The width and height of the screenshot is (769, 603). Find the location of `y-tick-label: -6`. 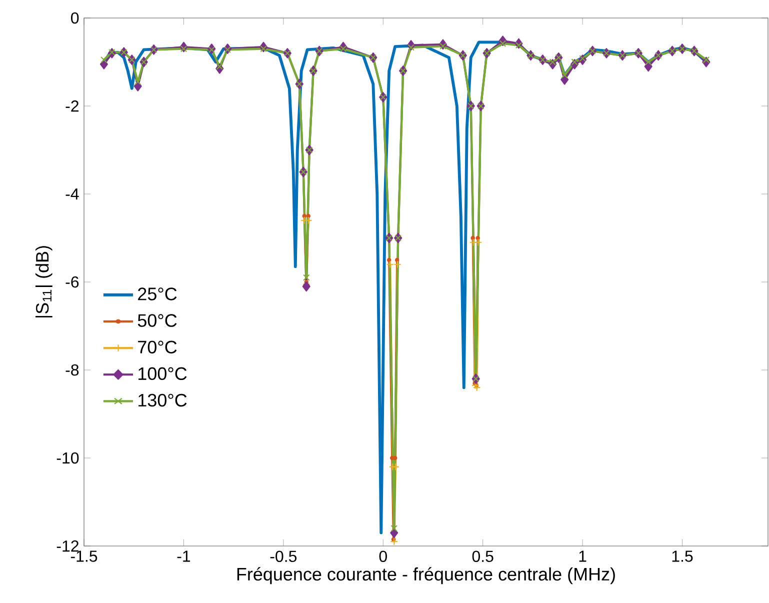

y-tick-label: -6 is located at coordinates (72, 282).